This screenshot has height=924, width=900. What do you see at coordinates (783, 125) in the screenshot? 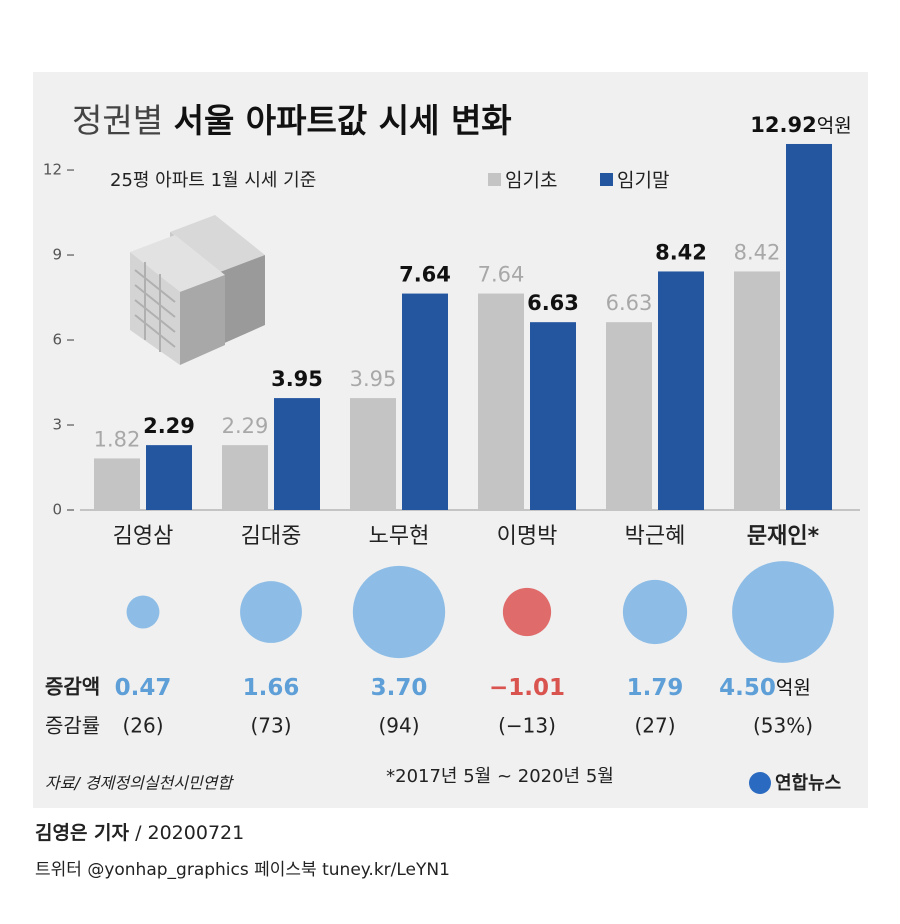
I see `value: 12.92` at bounding box center [783, 125].